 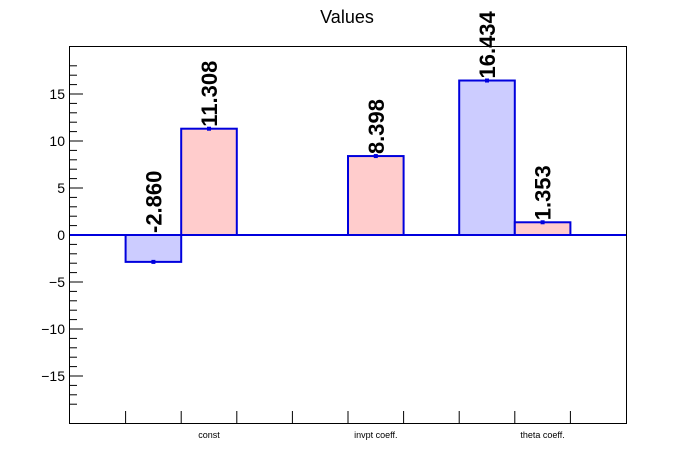 I want to click on y-tick-label: 0, so click(x=61, y=235).